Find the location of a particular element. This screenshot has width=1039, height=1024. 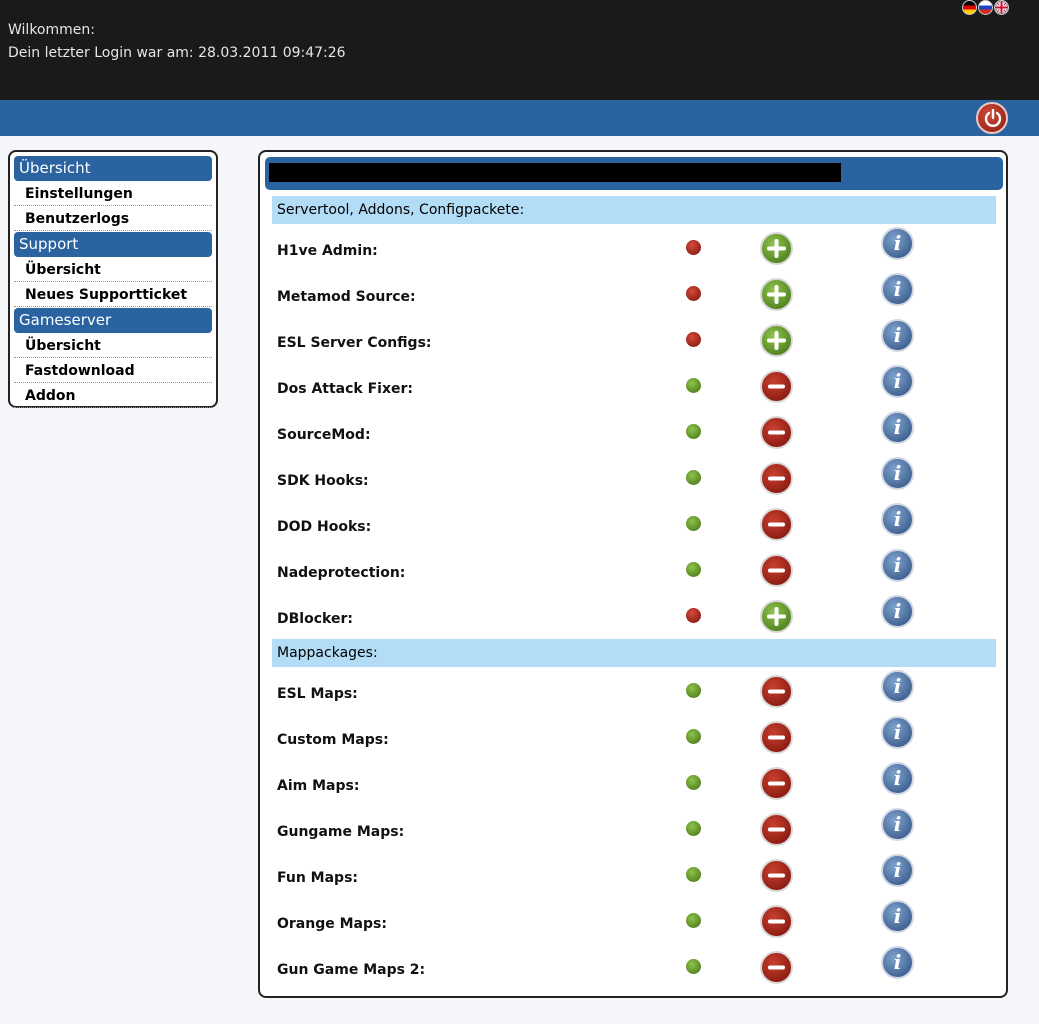

section-header: Mappackages: is located at coordinates (634, 653).